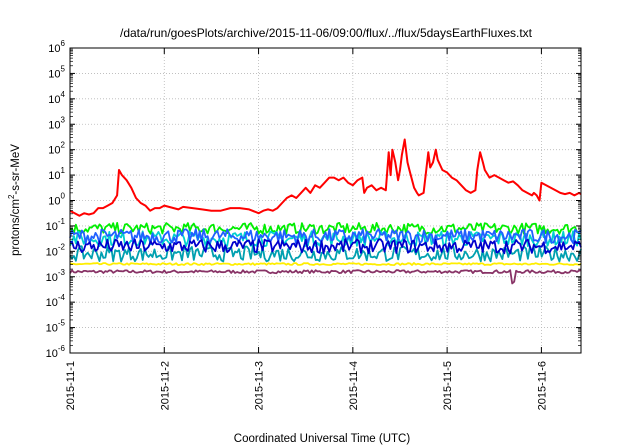 The height and width of the screenshot is (448, 640). Describe the element at coordinates (14, 200) in the screenshot. I see `y-axis-label: protons/cm2-s-sr-MeV` at that location.